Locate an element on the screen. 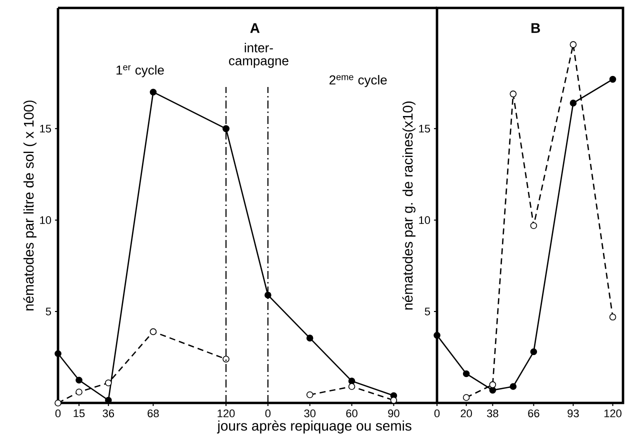 Image resolution: width=631 pixels, height=446 pixels. x-tick-label: 38 is located at coordinates (492, 414).